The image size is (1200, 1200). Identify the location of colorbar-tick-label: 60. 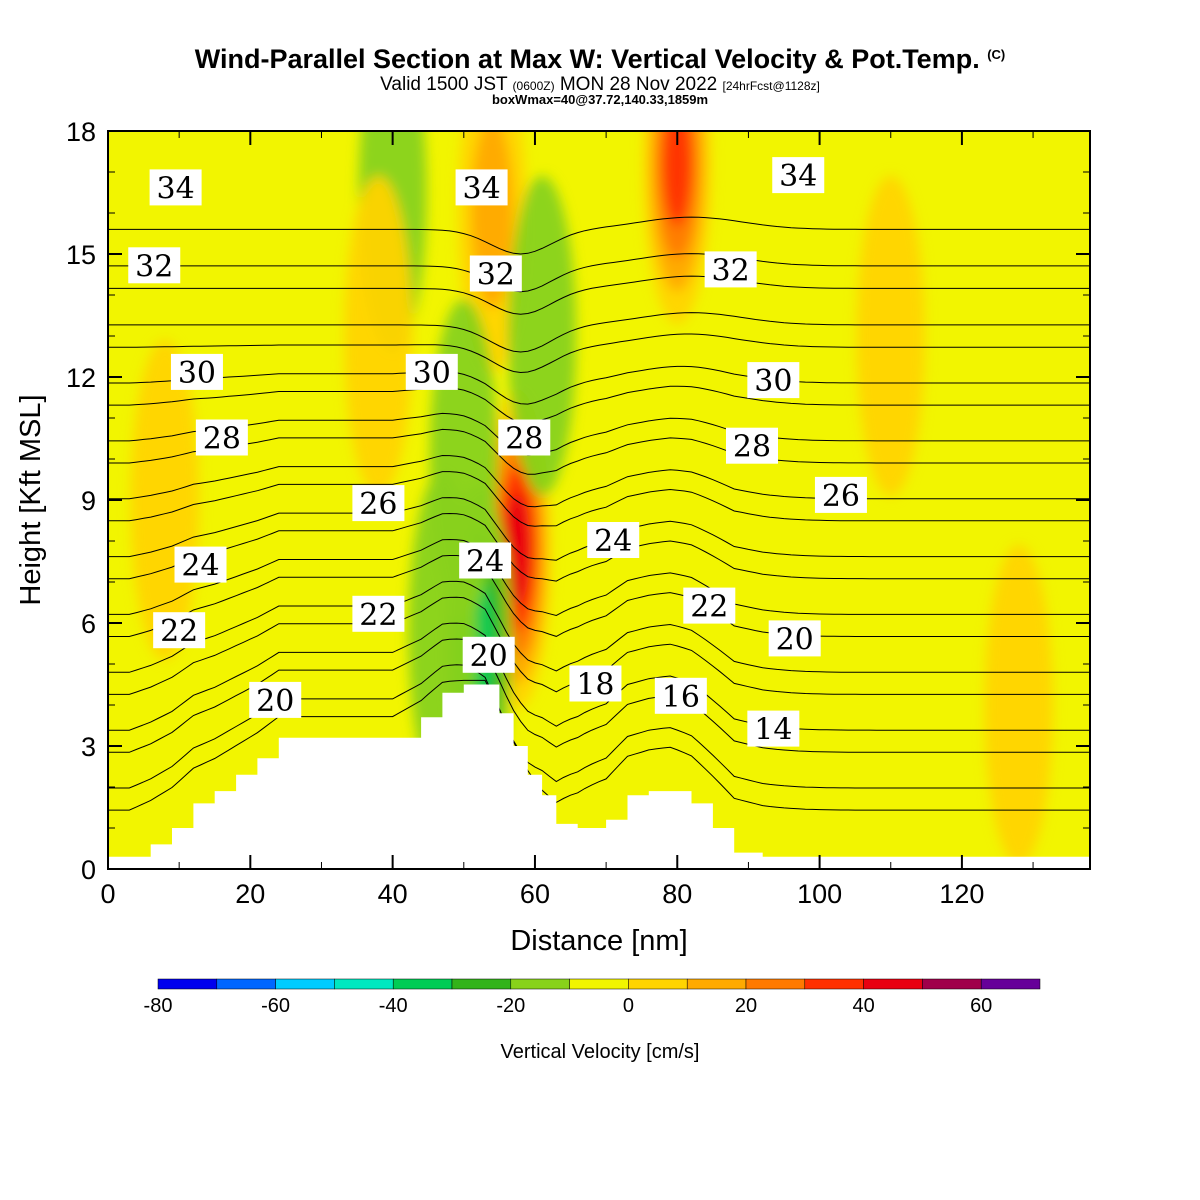
(981, 1006).